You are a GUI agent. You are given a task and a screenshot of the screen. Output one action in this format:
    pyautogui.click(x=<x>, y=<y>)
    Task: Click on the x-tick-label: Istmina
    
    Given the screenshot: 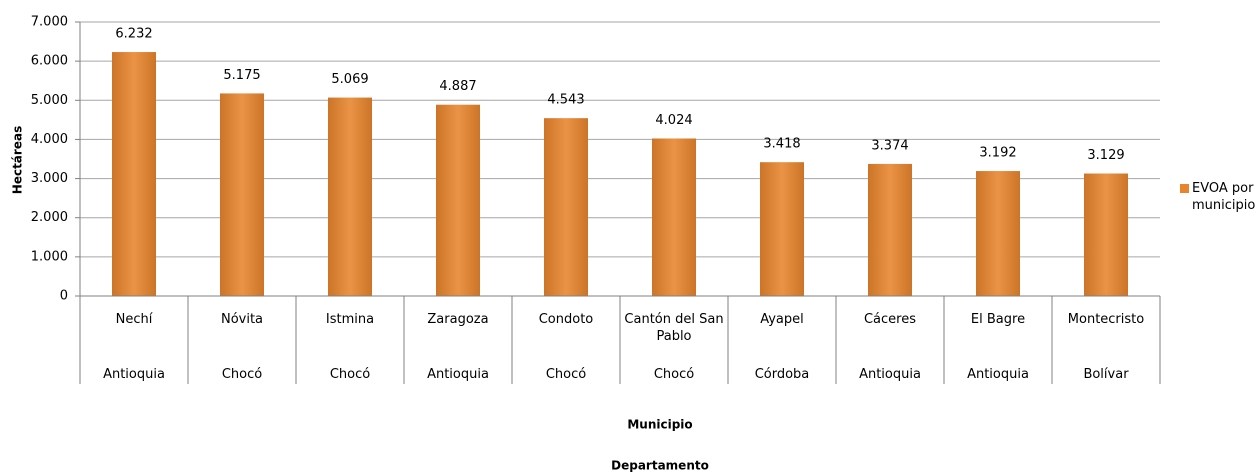 What is the action you would take?
    pyautogui.click(x=350, y=319)
    